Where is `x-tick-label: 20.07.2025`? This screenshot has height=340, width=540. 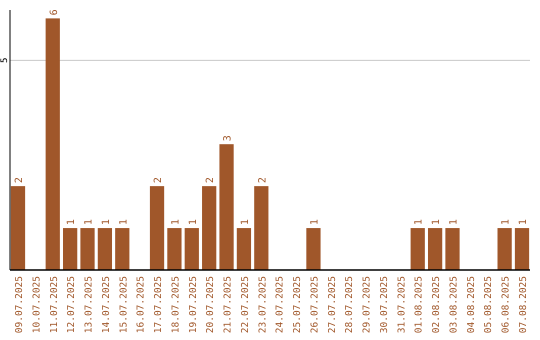
x-tick-label: 20.07.2025 is located at coordinates (210, 305).